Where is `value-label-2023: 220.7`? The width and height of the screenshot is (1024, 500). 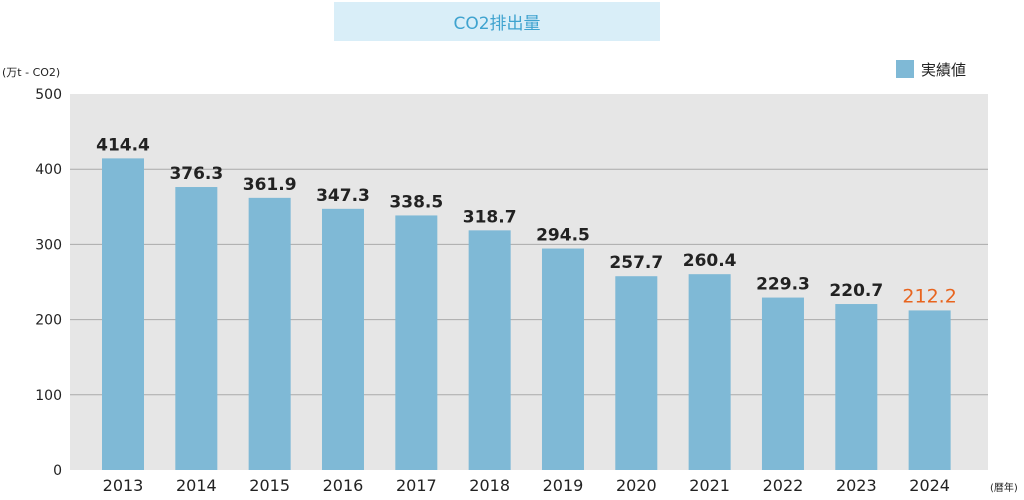
value-label-2023: 220.7 is located at coordinates (856, 291).